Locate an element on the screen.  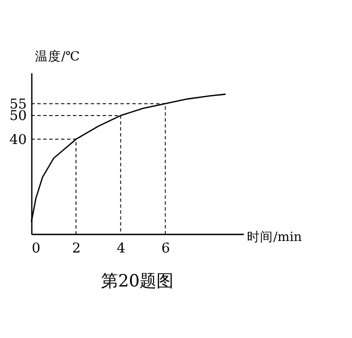
x-tick-label: 6 is located at coordinates (165, 248).